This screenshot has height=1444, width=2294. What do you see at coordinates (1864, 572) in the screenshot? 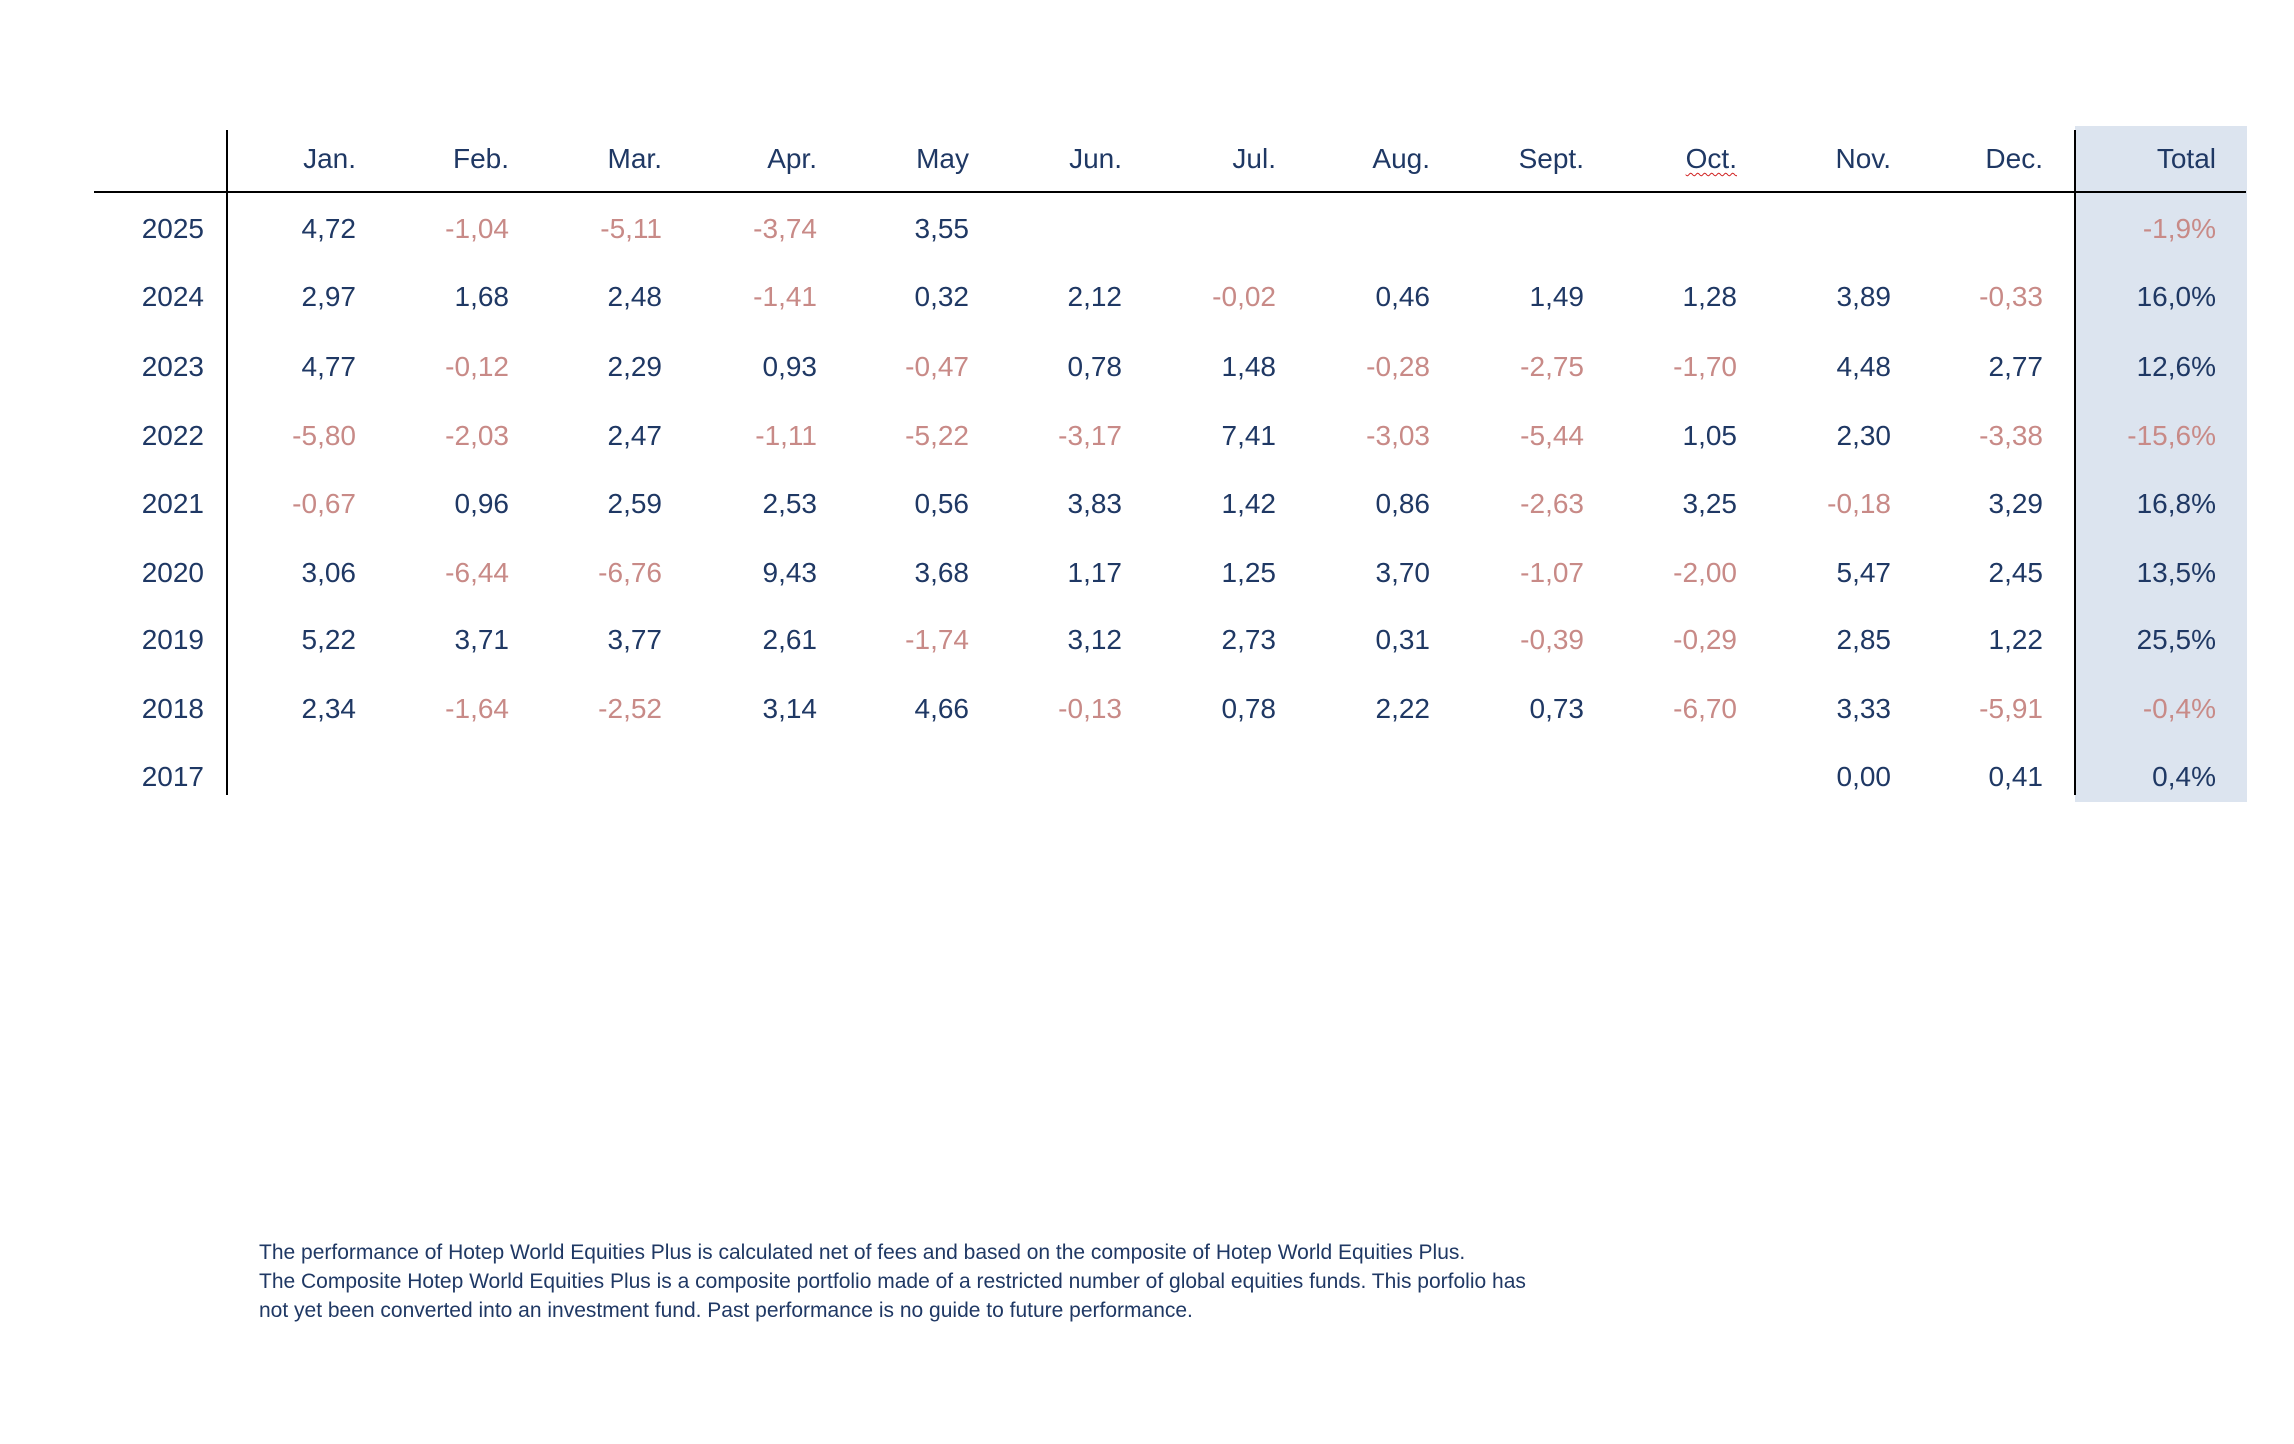
I see `return-cell: 5,47` at bounding box center [1864, 572].